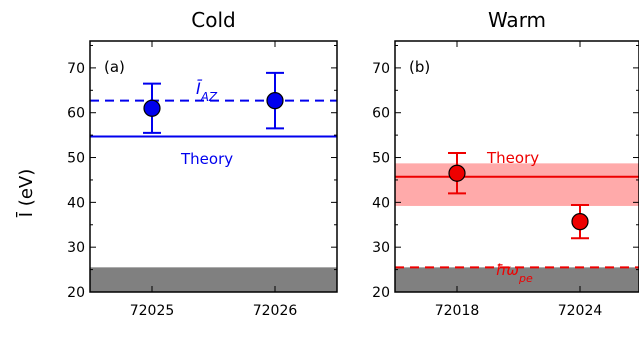  What do you see at coordinates (517, 20) in the screenshot?
I see `panel-title: Warm` at bounding box center [517, 20].